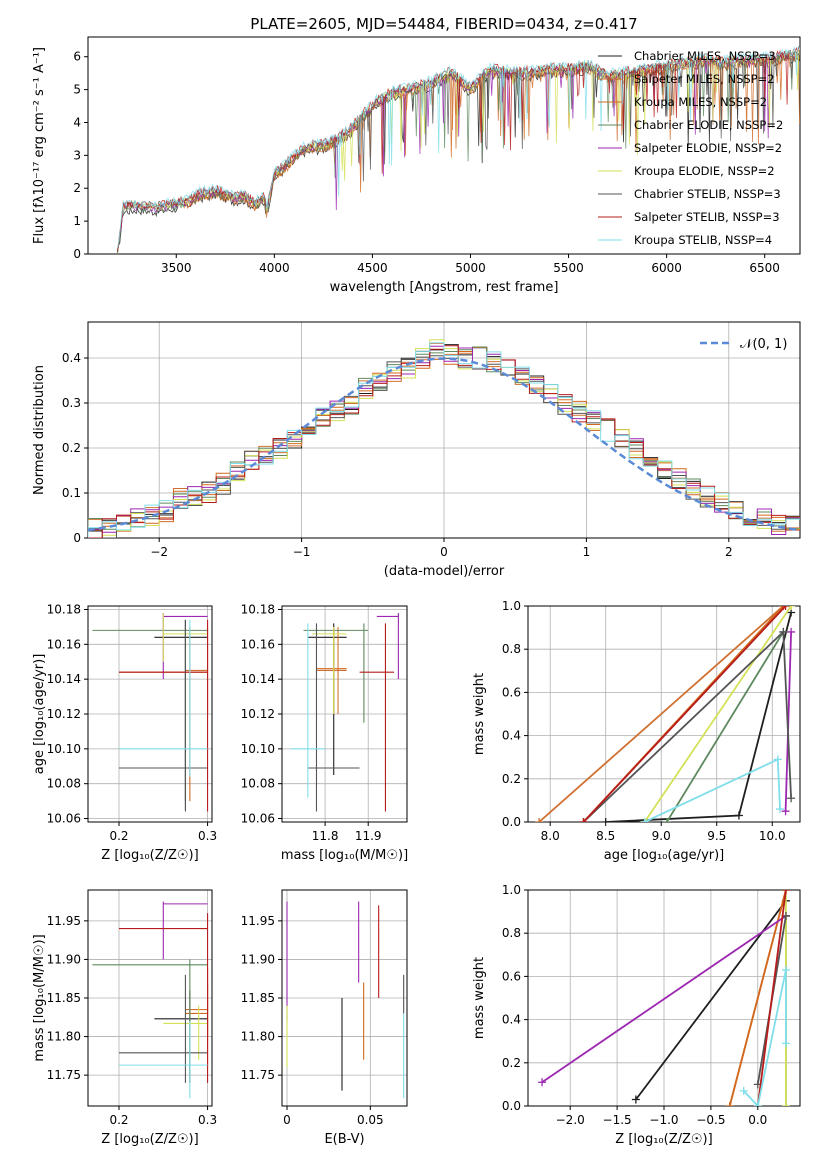 This screenshot has width=819, height=1170. I want to click on x-tick-label: 8.0, so click(550, 836).